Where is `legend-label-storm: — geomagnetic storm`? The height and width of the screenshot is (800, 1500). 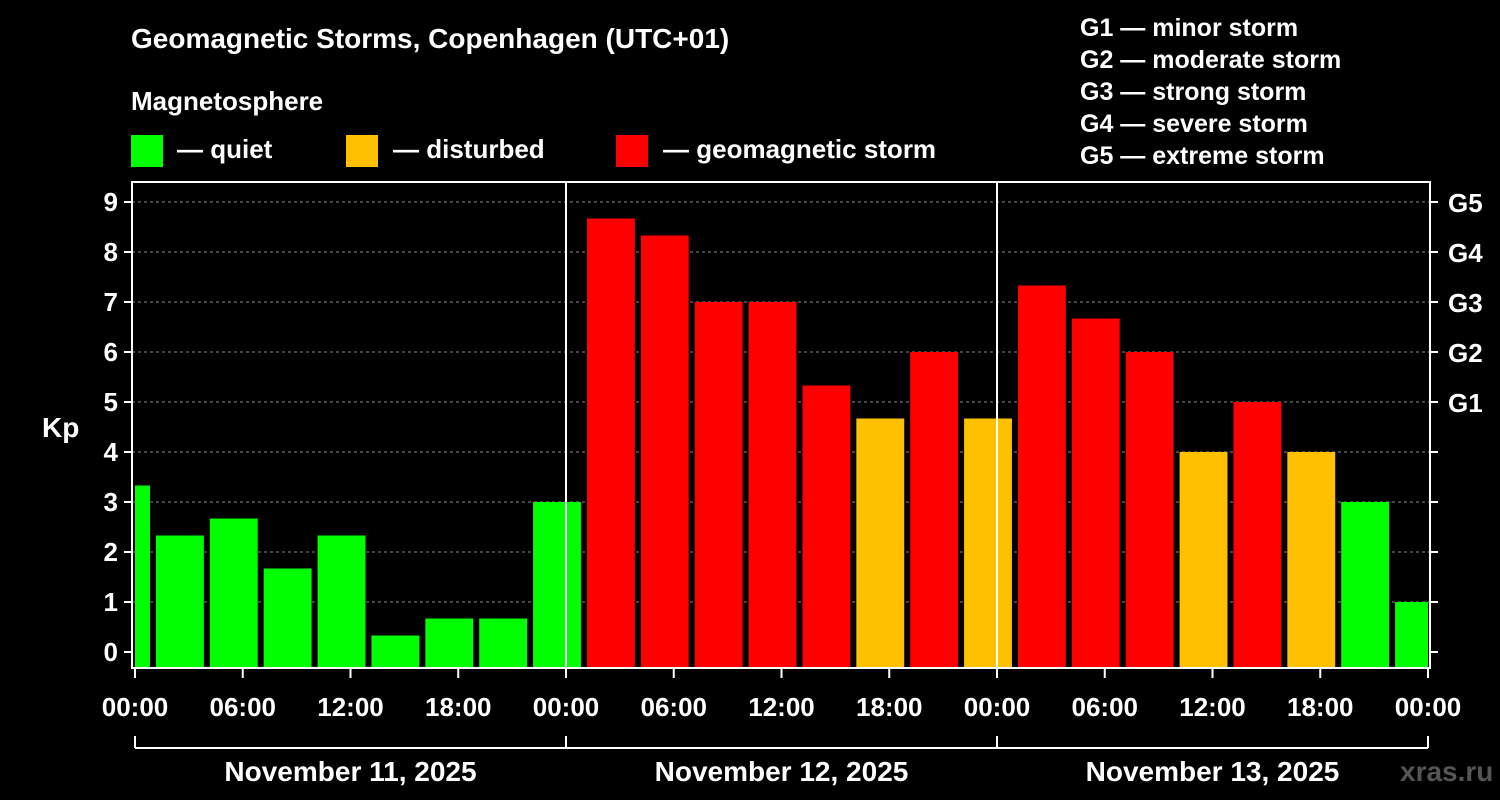
legend-label-storm: — geomagnetic storm is located at coordinates (800, 149).